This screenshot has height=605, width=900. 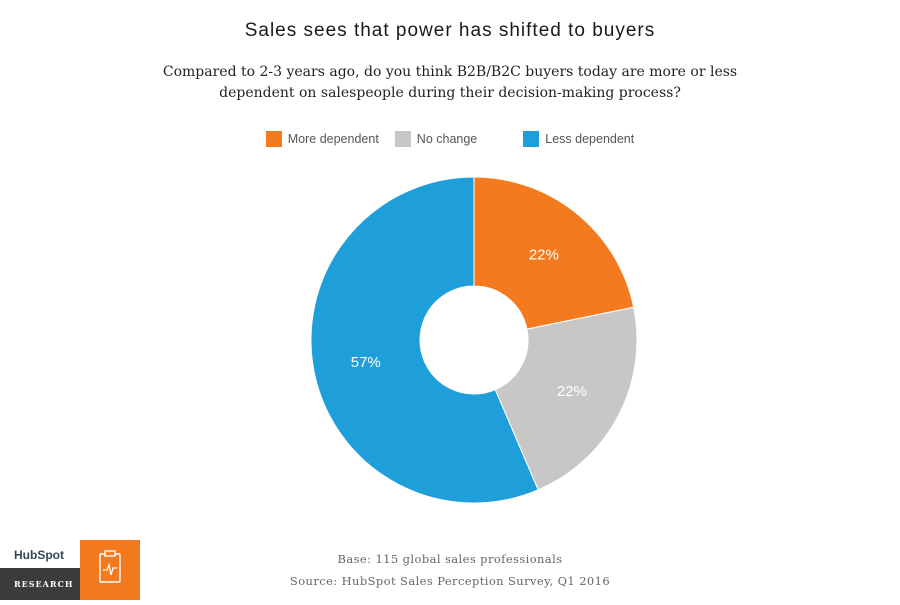 I want to click on clipboard-chart-icon, so click(x=110, y=570).